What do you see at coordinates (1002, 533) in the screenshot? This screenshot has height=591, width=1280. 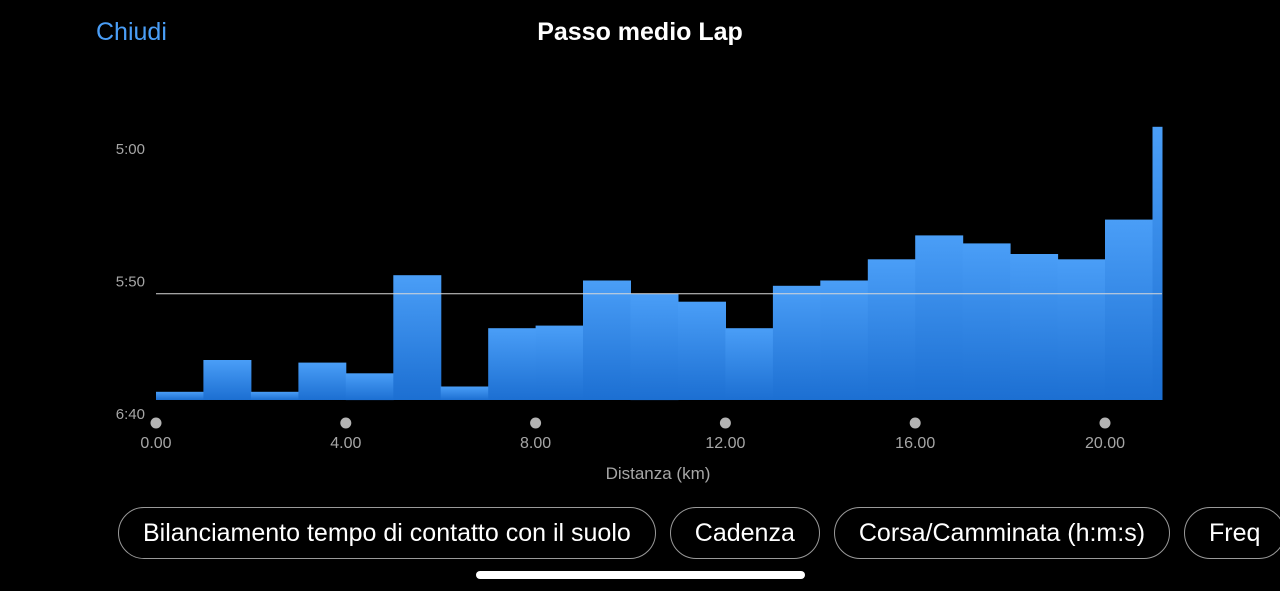 I see `metric-pill: Corsa/Camminata (h:m:s)` at bounding box center [1002, 533].